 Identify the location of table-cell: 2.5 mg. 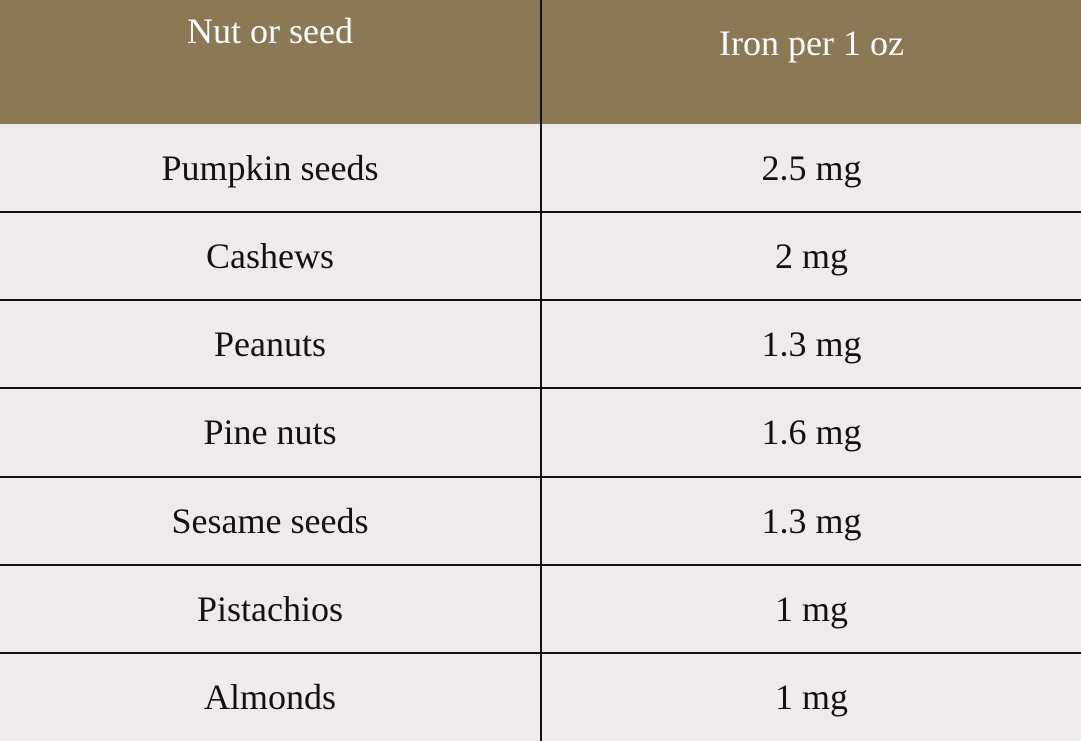
(811, 168).